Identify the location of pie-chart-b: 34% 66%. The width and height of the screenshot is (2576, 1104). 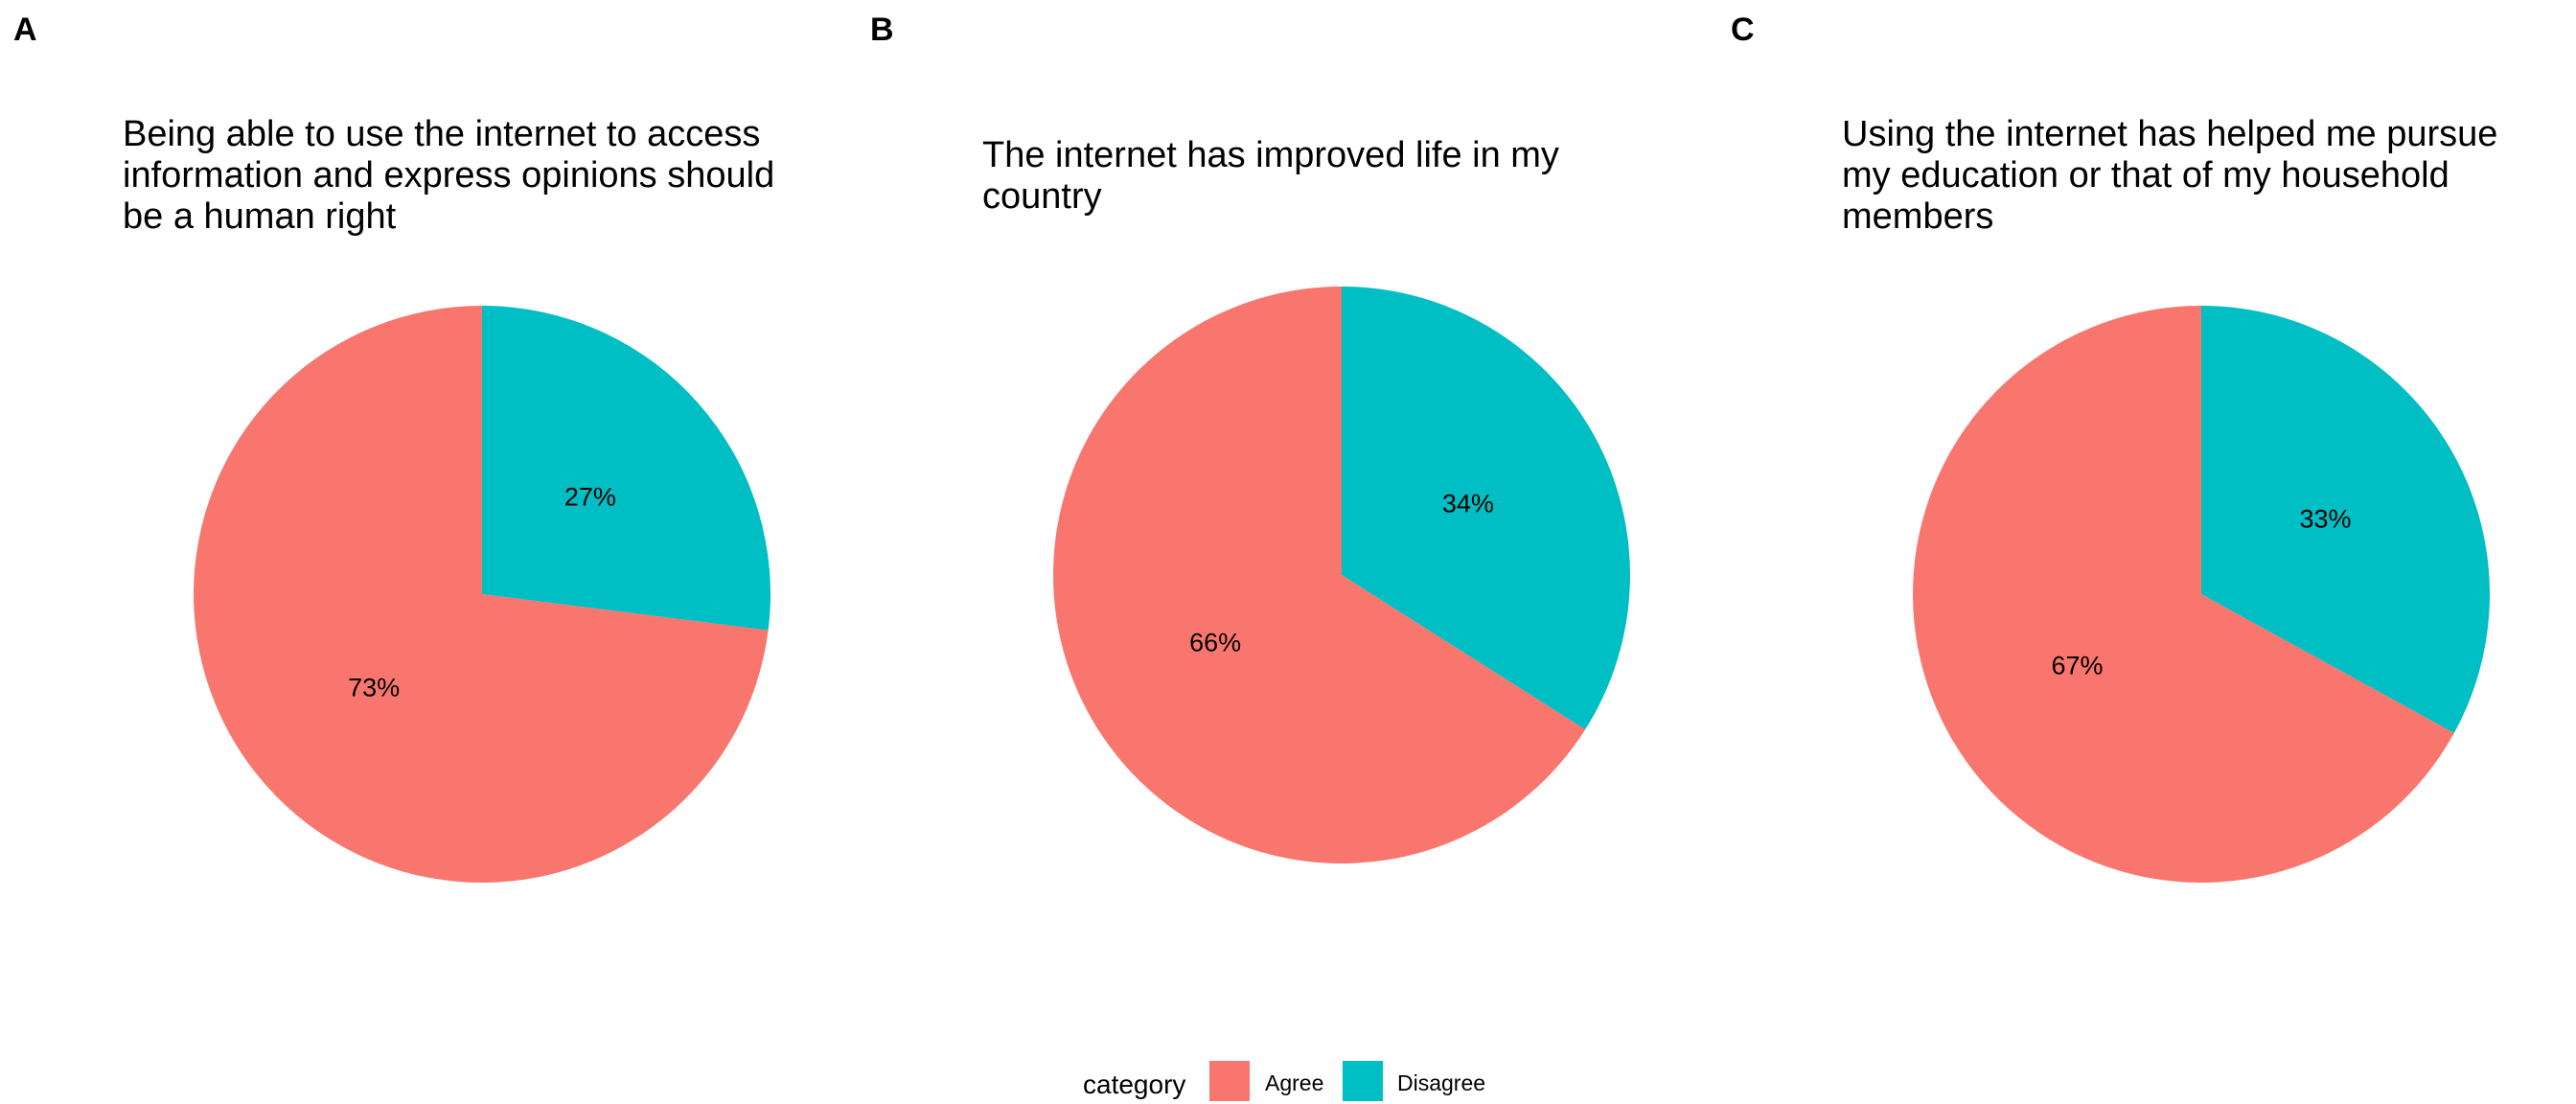
(1341, 575).